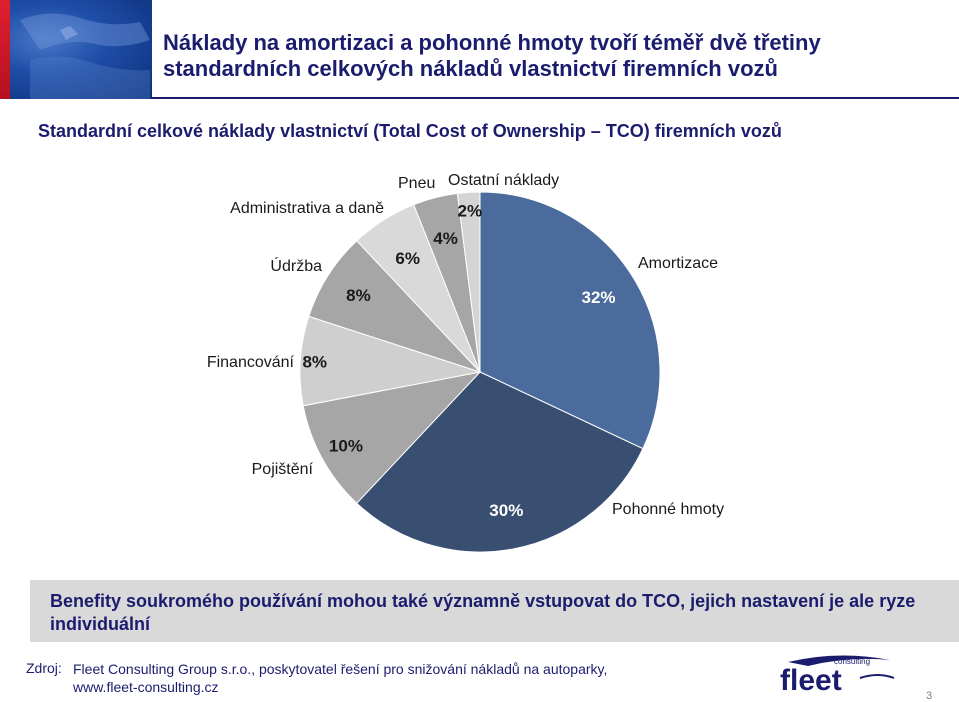 Image resolution: width=959 pixels, height=702 pixels. I want to click on header-map-image, so click(76, 49).